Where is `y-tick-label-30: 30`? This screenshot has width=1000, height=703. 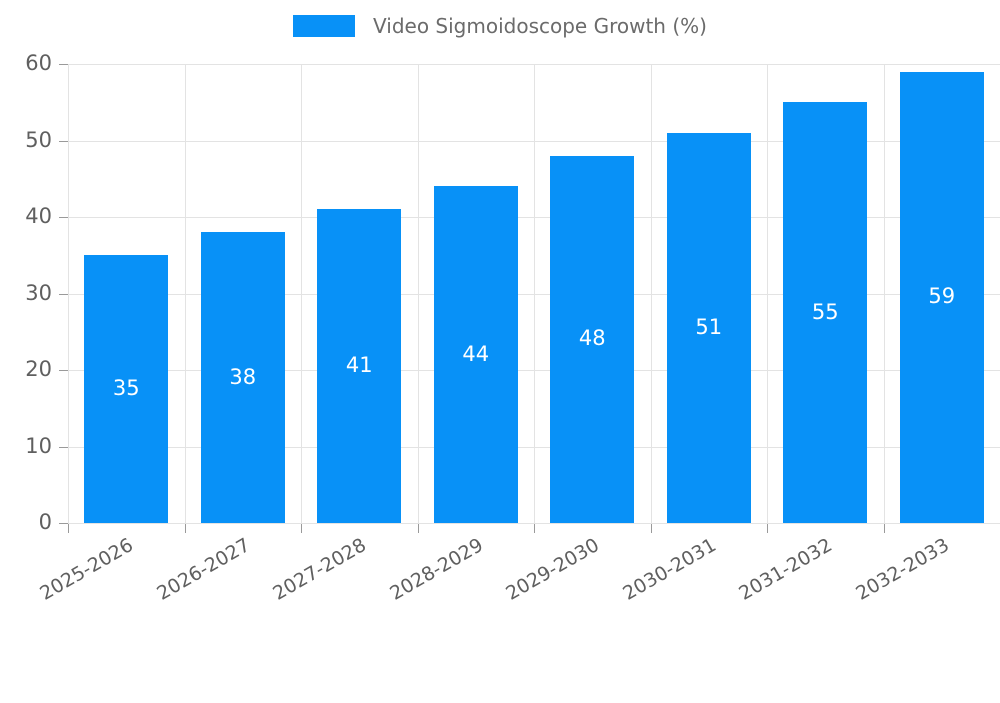
y-tick-label-30: 30 is located at coordinates (38, 292).